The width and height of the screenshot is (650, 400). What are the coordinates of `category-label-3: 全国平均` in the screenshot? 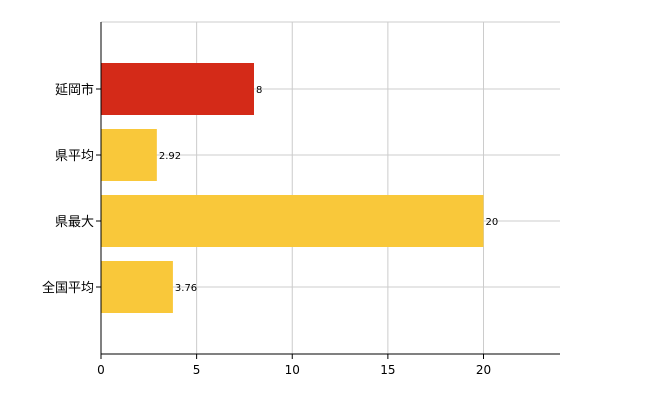 It's located at (68, 288).